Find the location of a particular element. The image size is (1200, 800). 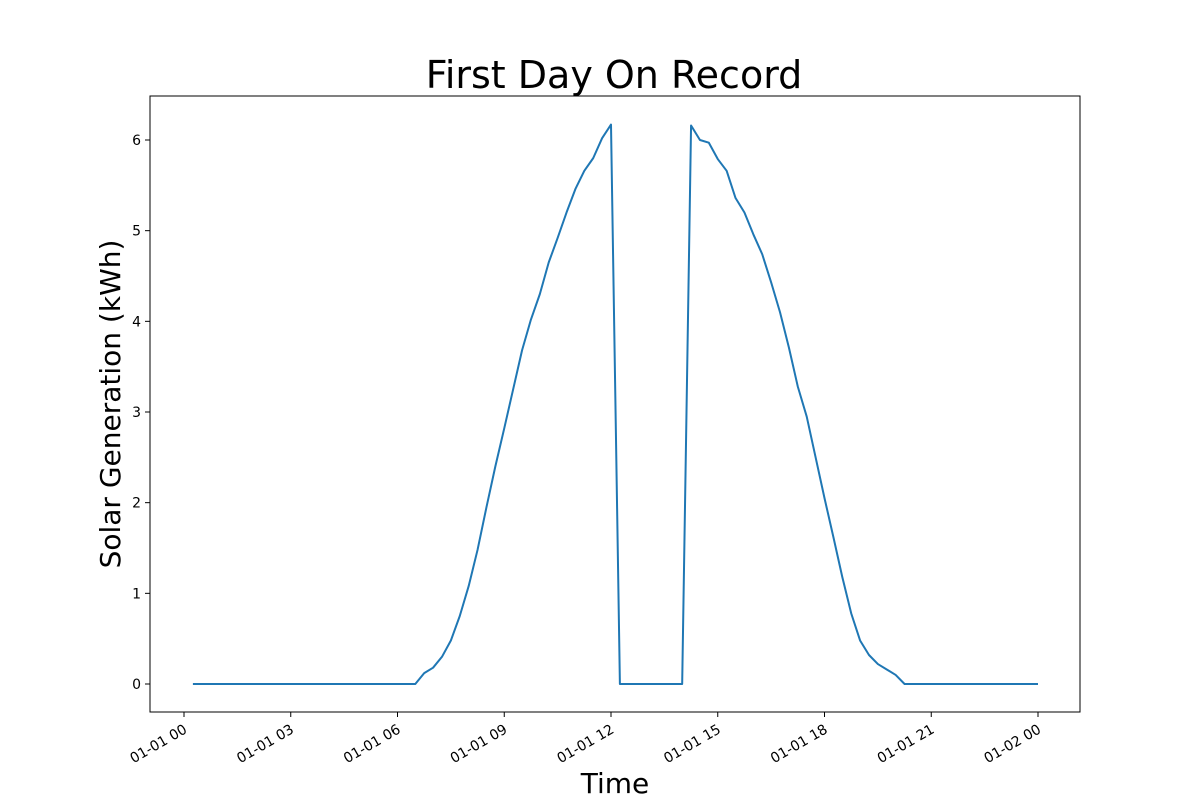

x-tick-label: 01-01 03 is located at coordinates (265, 744).